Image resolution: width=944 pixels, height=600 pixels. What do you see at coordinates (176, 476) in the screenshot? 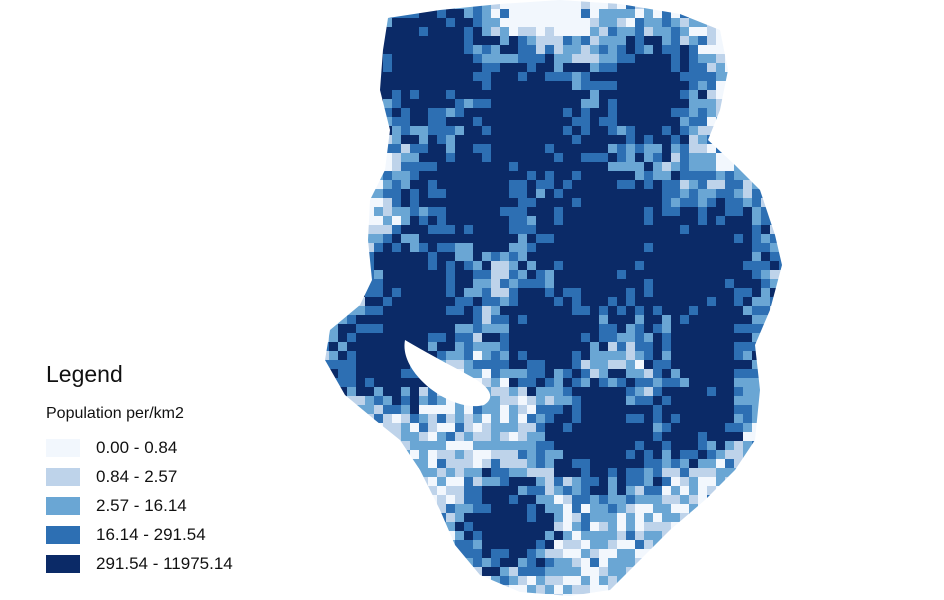
I see `legend-item: 0.84 - 2.57` at bounding box center [176, 476].